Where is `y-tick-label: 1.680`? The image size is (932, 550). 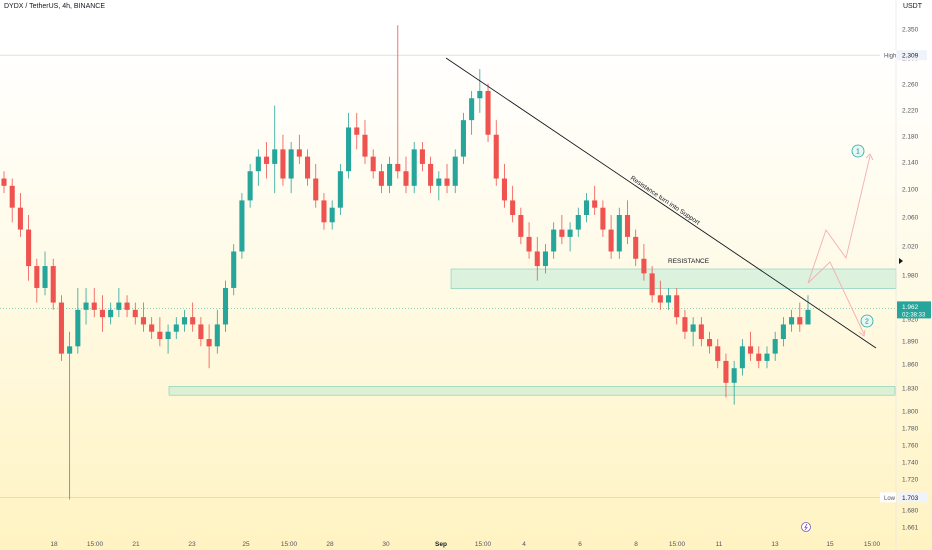
y-tick-label: 1.680 is located at coordinates (910, 511).